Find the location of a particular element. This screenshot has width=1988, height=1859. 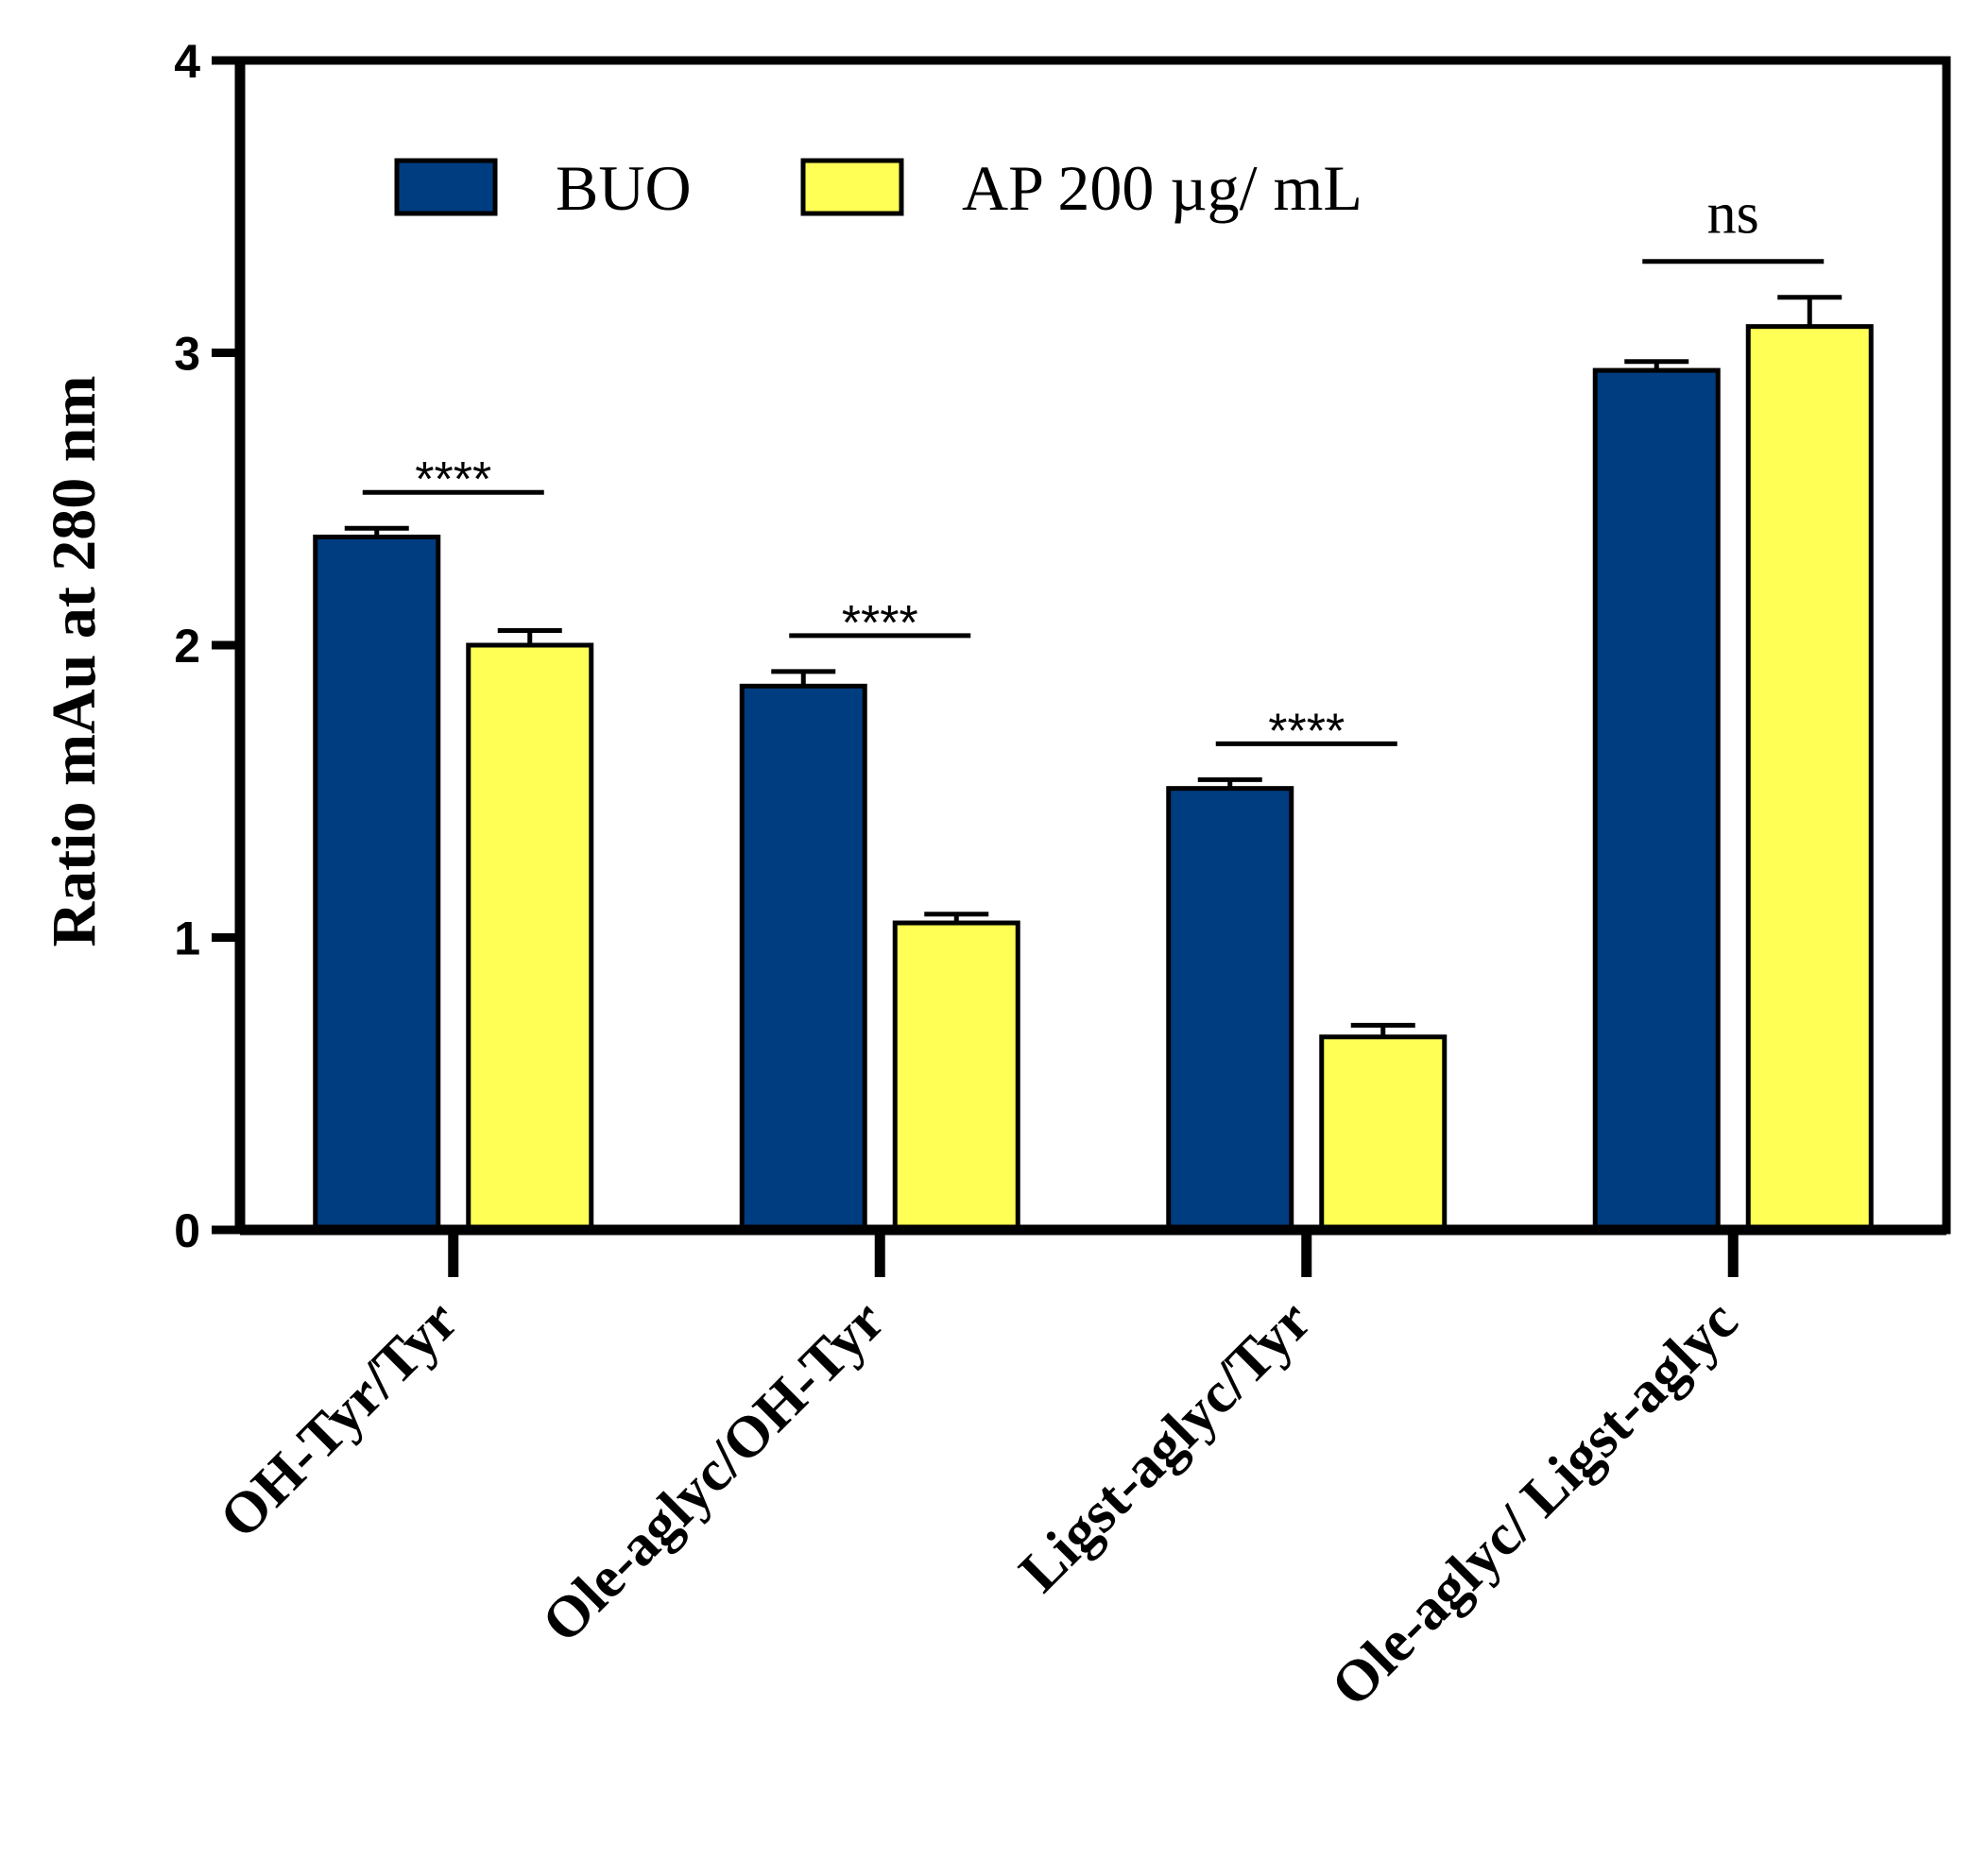

y-tick-label-0: 0 is located at coordinates (187, 1230).